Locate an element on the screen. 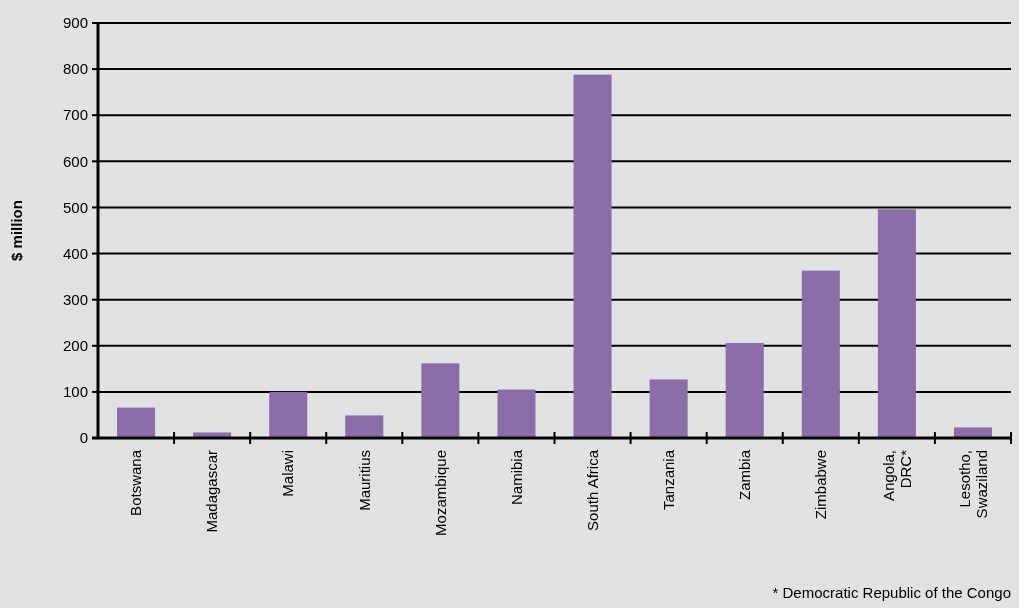 Image resolution: width=1019 pixels, height=608 pixels. y-tick-label: 900 is located at coordinates (75, 23).